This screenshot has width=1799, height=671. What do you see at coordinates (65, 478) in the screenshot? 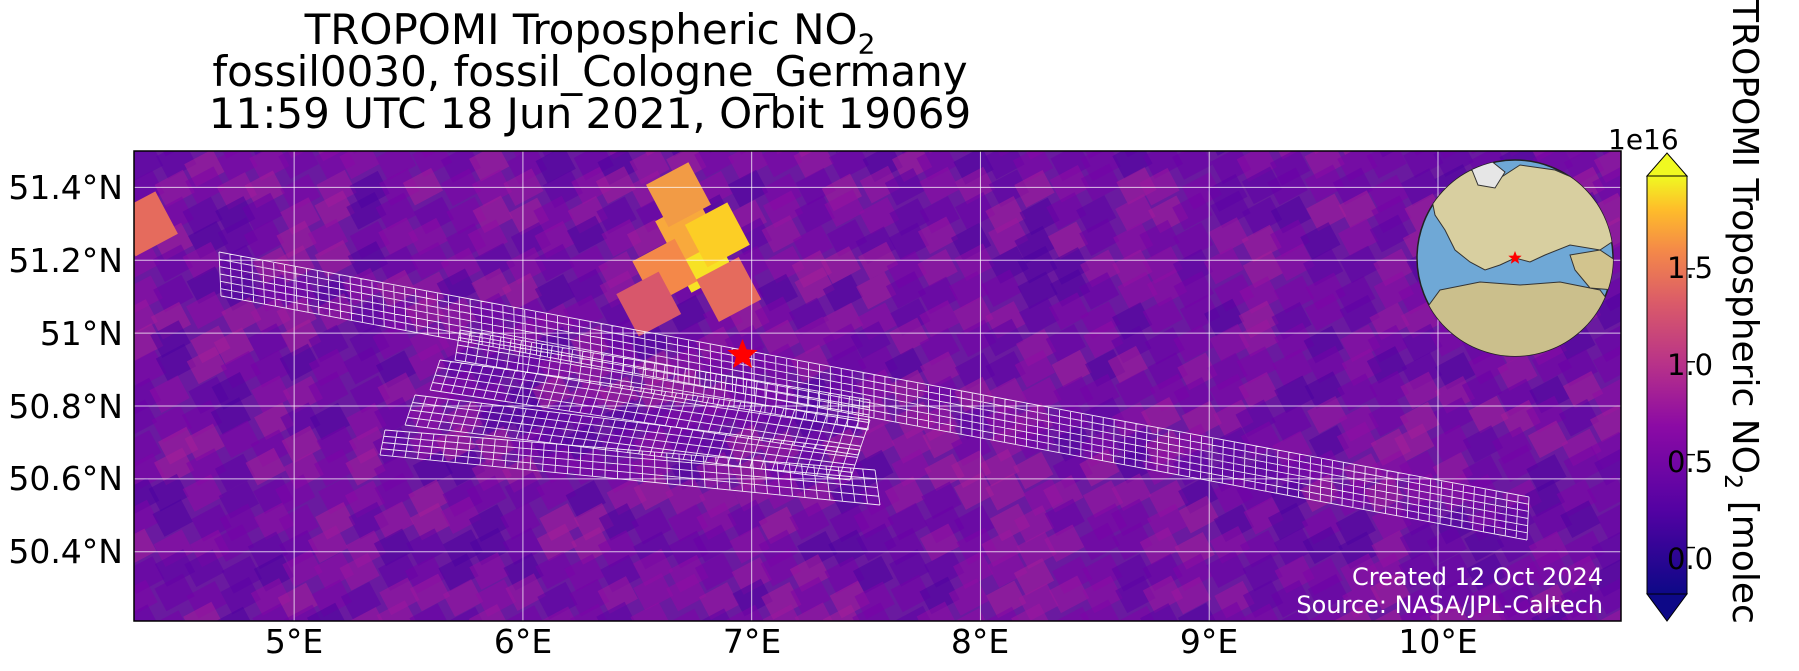
I see `lat-label-50-6: 50.6°N` at bounding box center [65, 478].